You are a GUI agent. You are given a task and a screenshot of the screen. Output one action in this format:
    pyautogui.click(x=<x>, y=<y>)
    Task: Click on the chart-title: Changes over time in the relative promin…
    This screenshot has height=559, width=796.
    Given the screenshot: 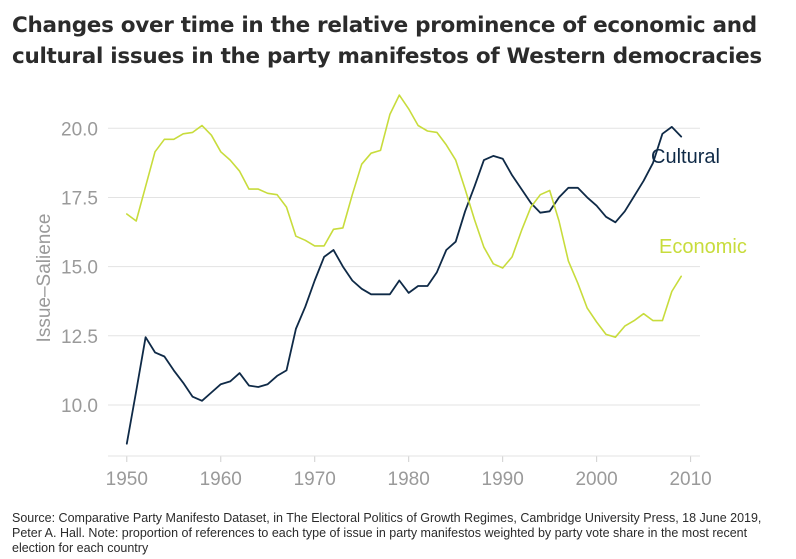 What is the action you would take?
    pyautogui.click(x=387, y=41)
    